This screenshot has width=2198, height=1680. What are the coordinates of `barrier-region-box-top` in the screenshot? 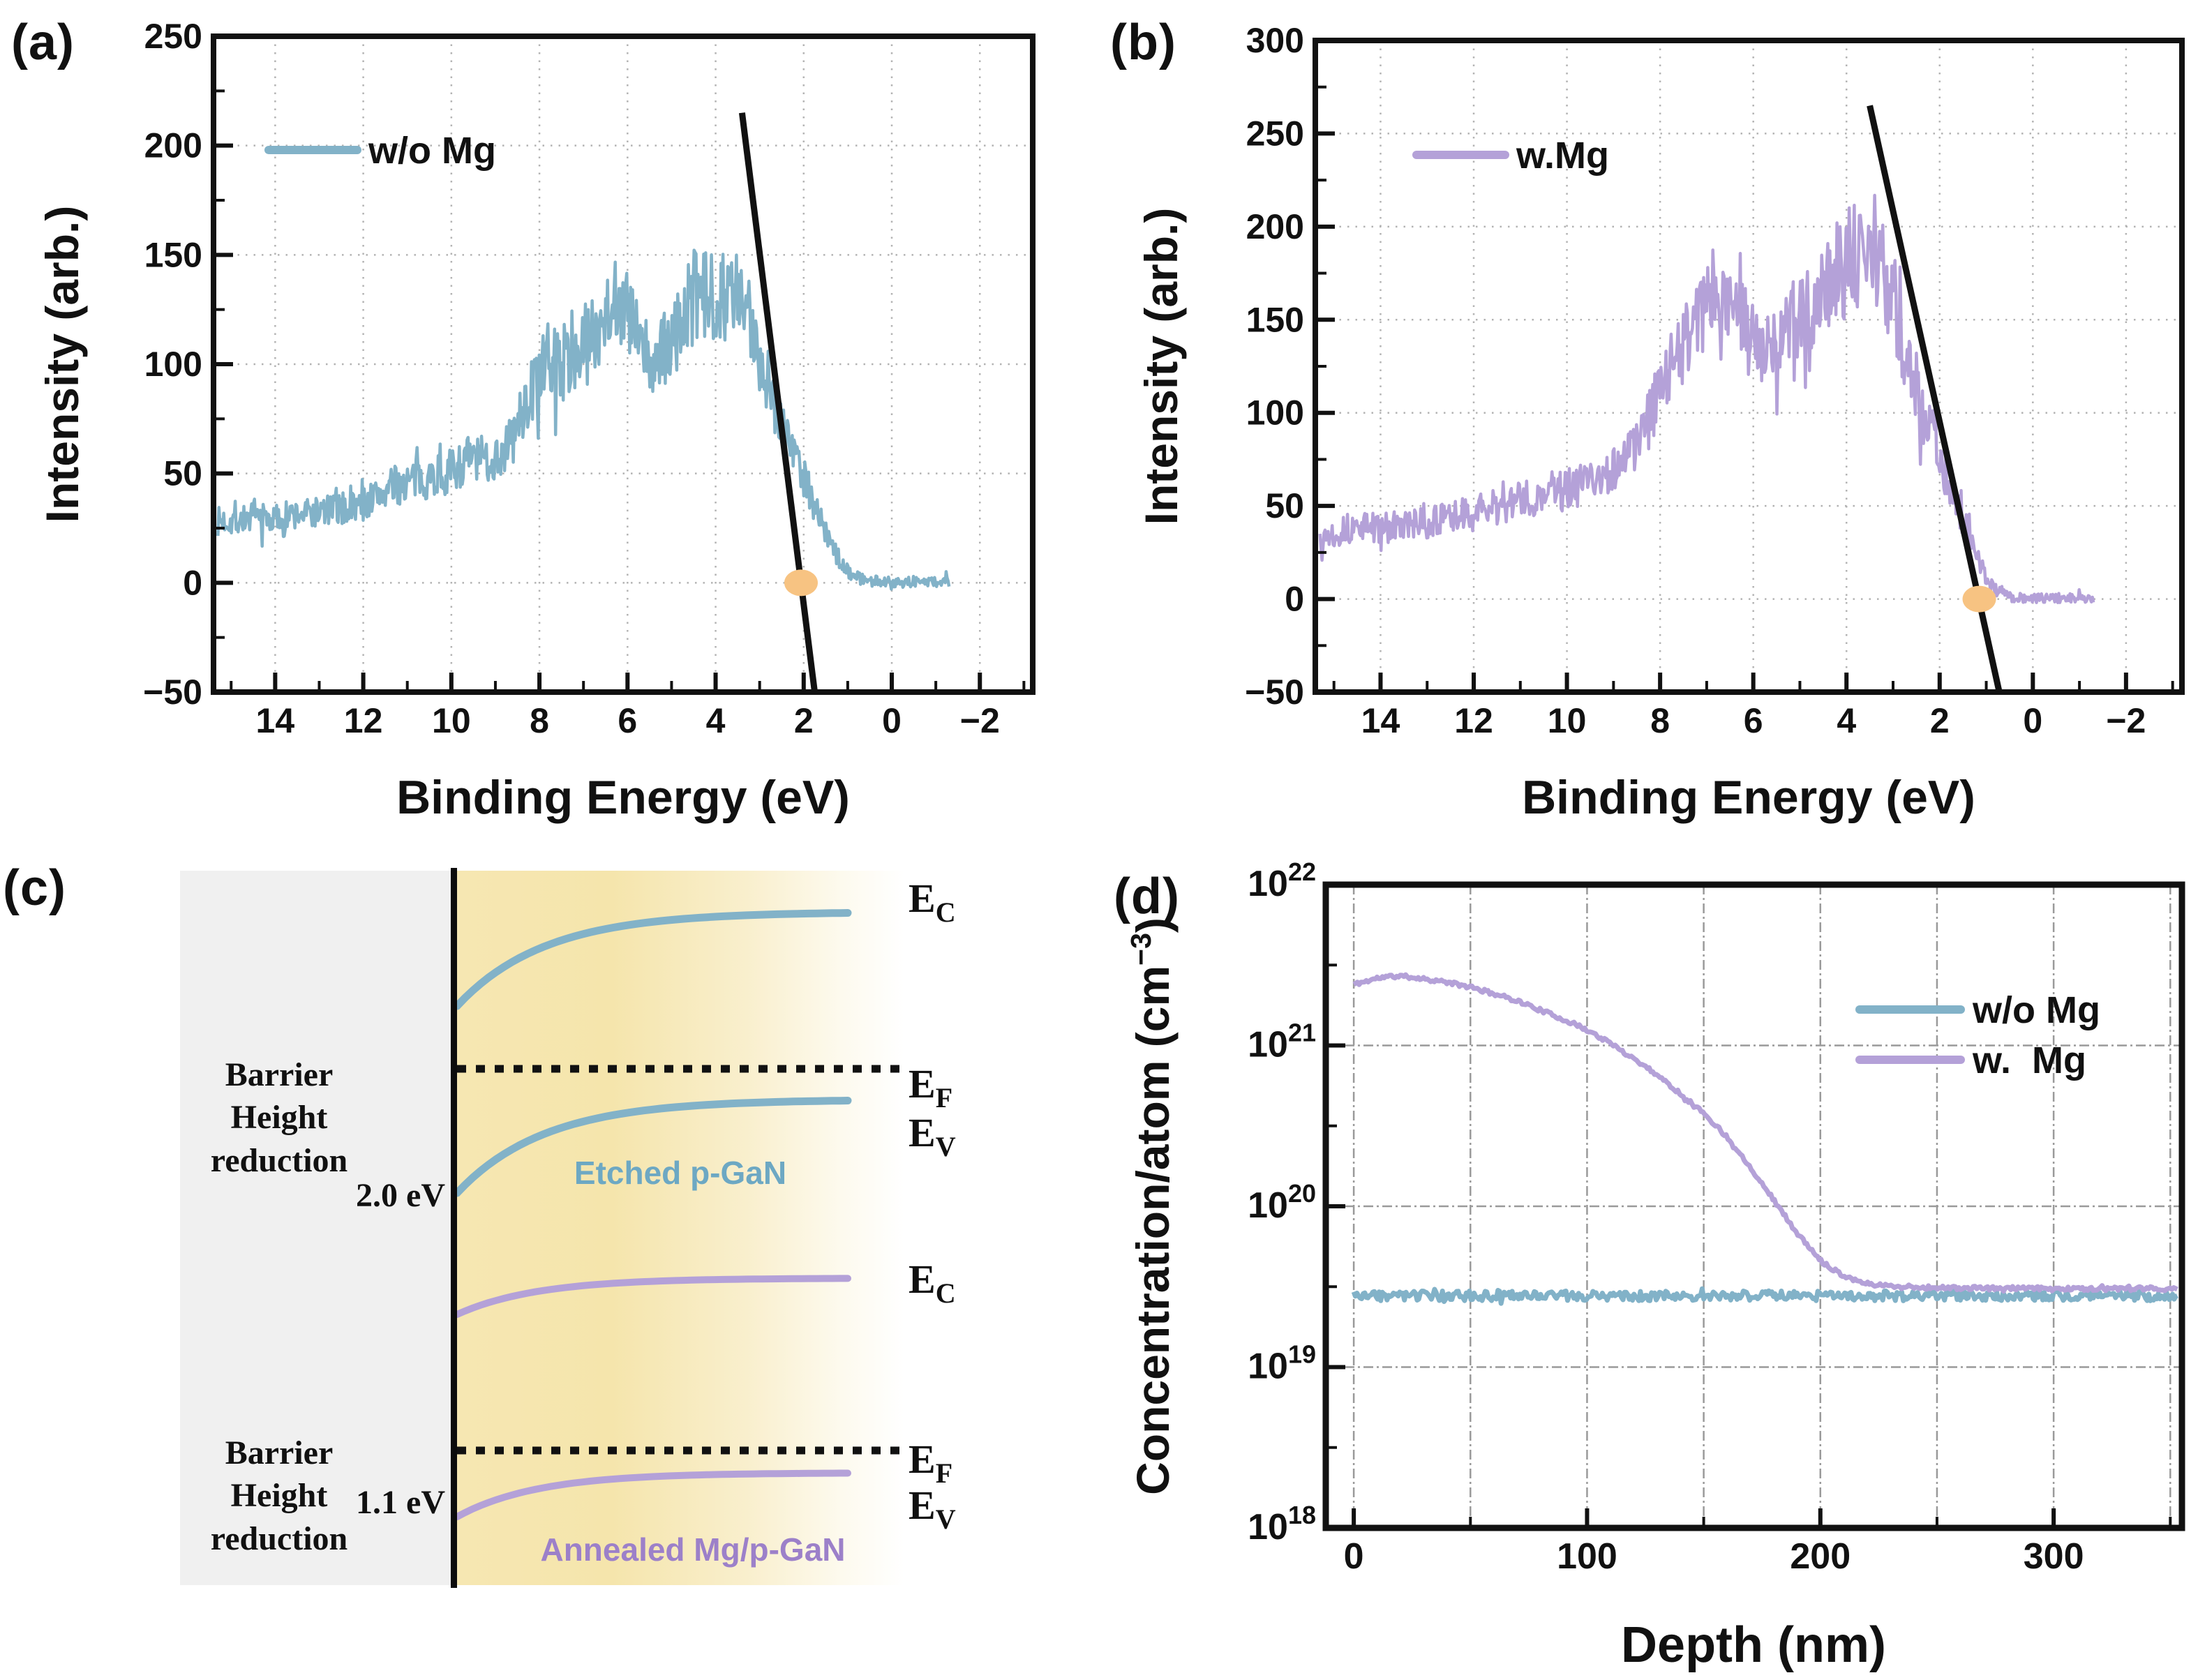 It's located at (317, 1076).